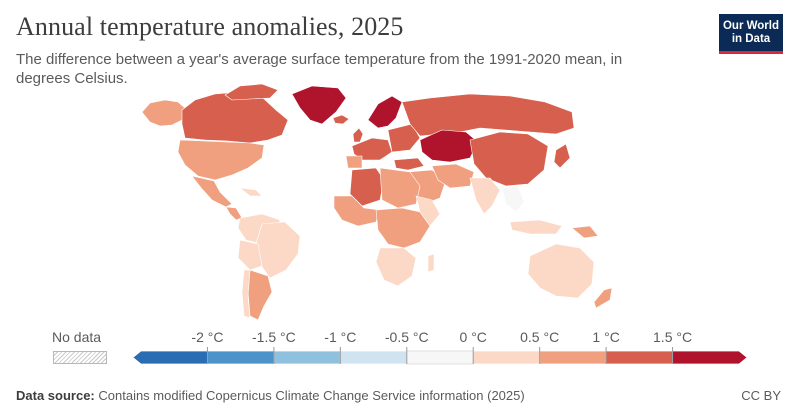  I want to click on region-caribbean, so click(251, 192).